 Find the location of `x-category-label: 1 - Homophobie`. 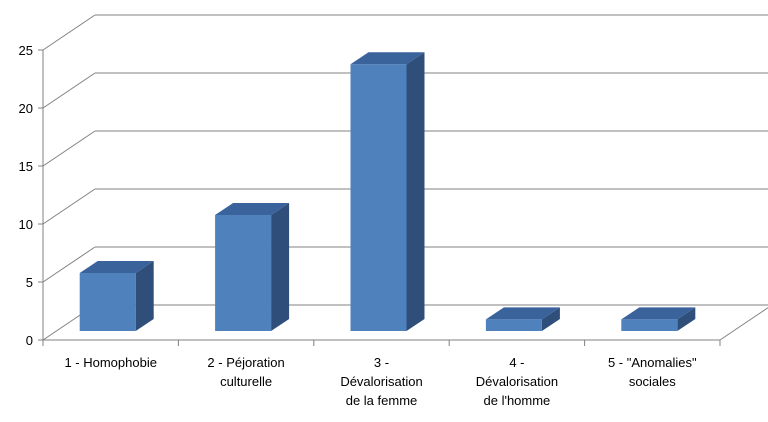

x-category-label: 1 - Homophobie is located at coordinates (110, 362).